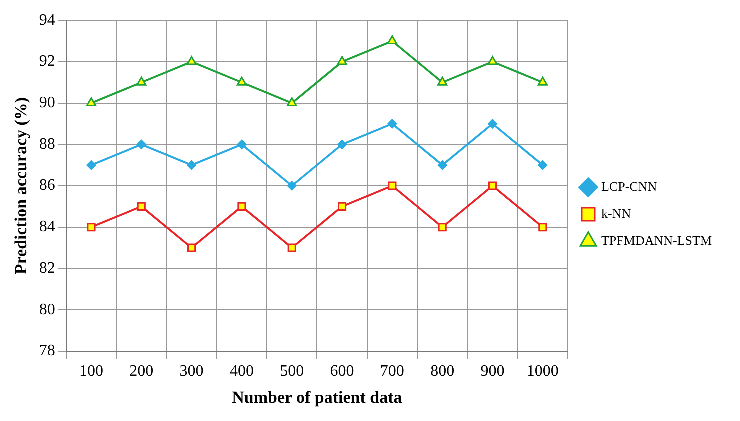 Image resolution: width=740 pixels, height=421 pixels. Describe the element at coordinates (616, 213) in the screenshot. I see `legend-label: k-NN` at that location.